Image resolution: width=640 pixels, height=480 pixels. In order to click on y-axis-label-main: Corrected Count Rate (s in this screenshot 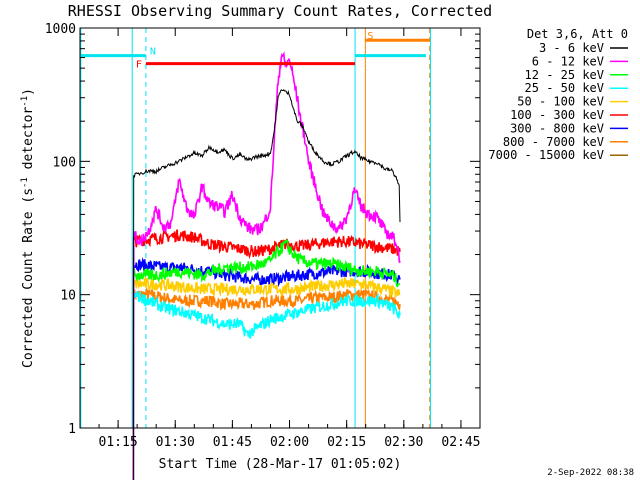, I will do `click(28, 278)`.